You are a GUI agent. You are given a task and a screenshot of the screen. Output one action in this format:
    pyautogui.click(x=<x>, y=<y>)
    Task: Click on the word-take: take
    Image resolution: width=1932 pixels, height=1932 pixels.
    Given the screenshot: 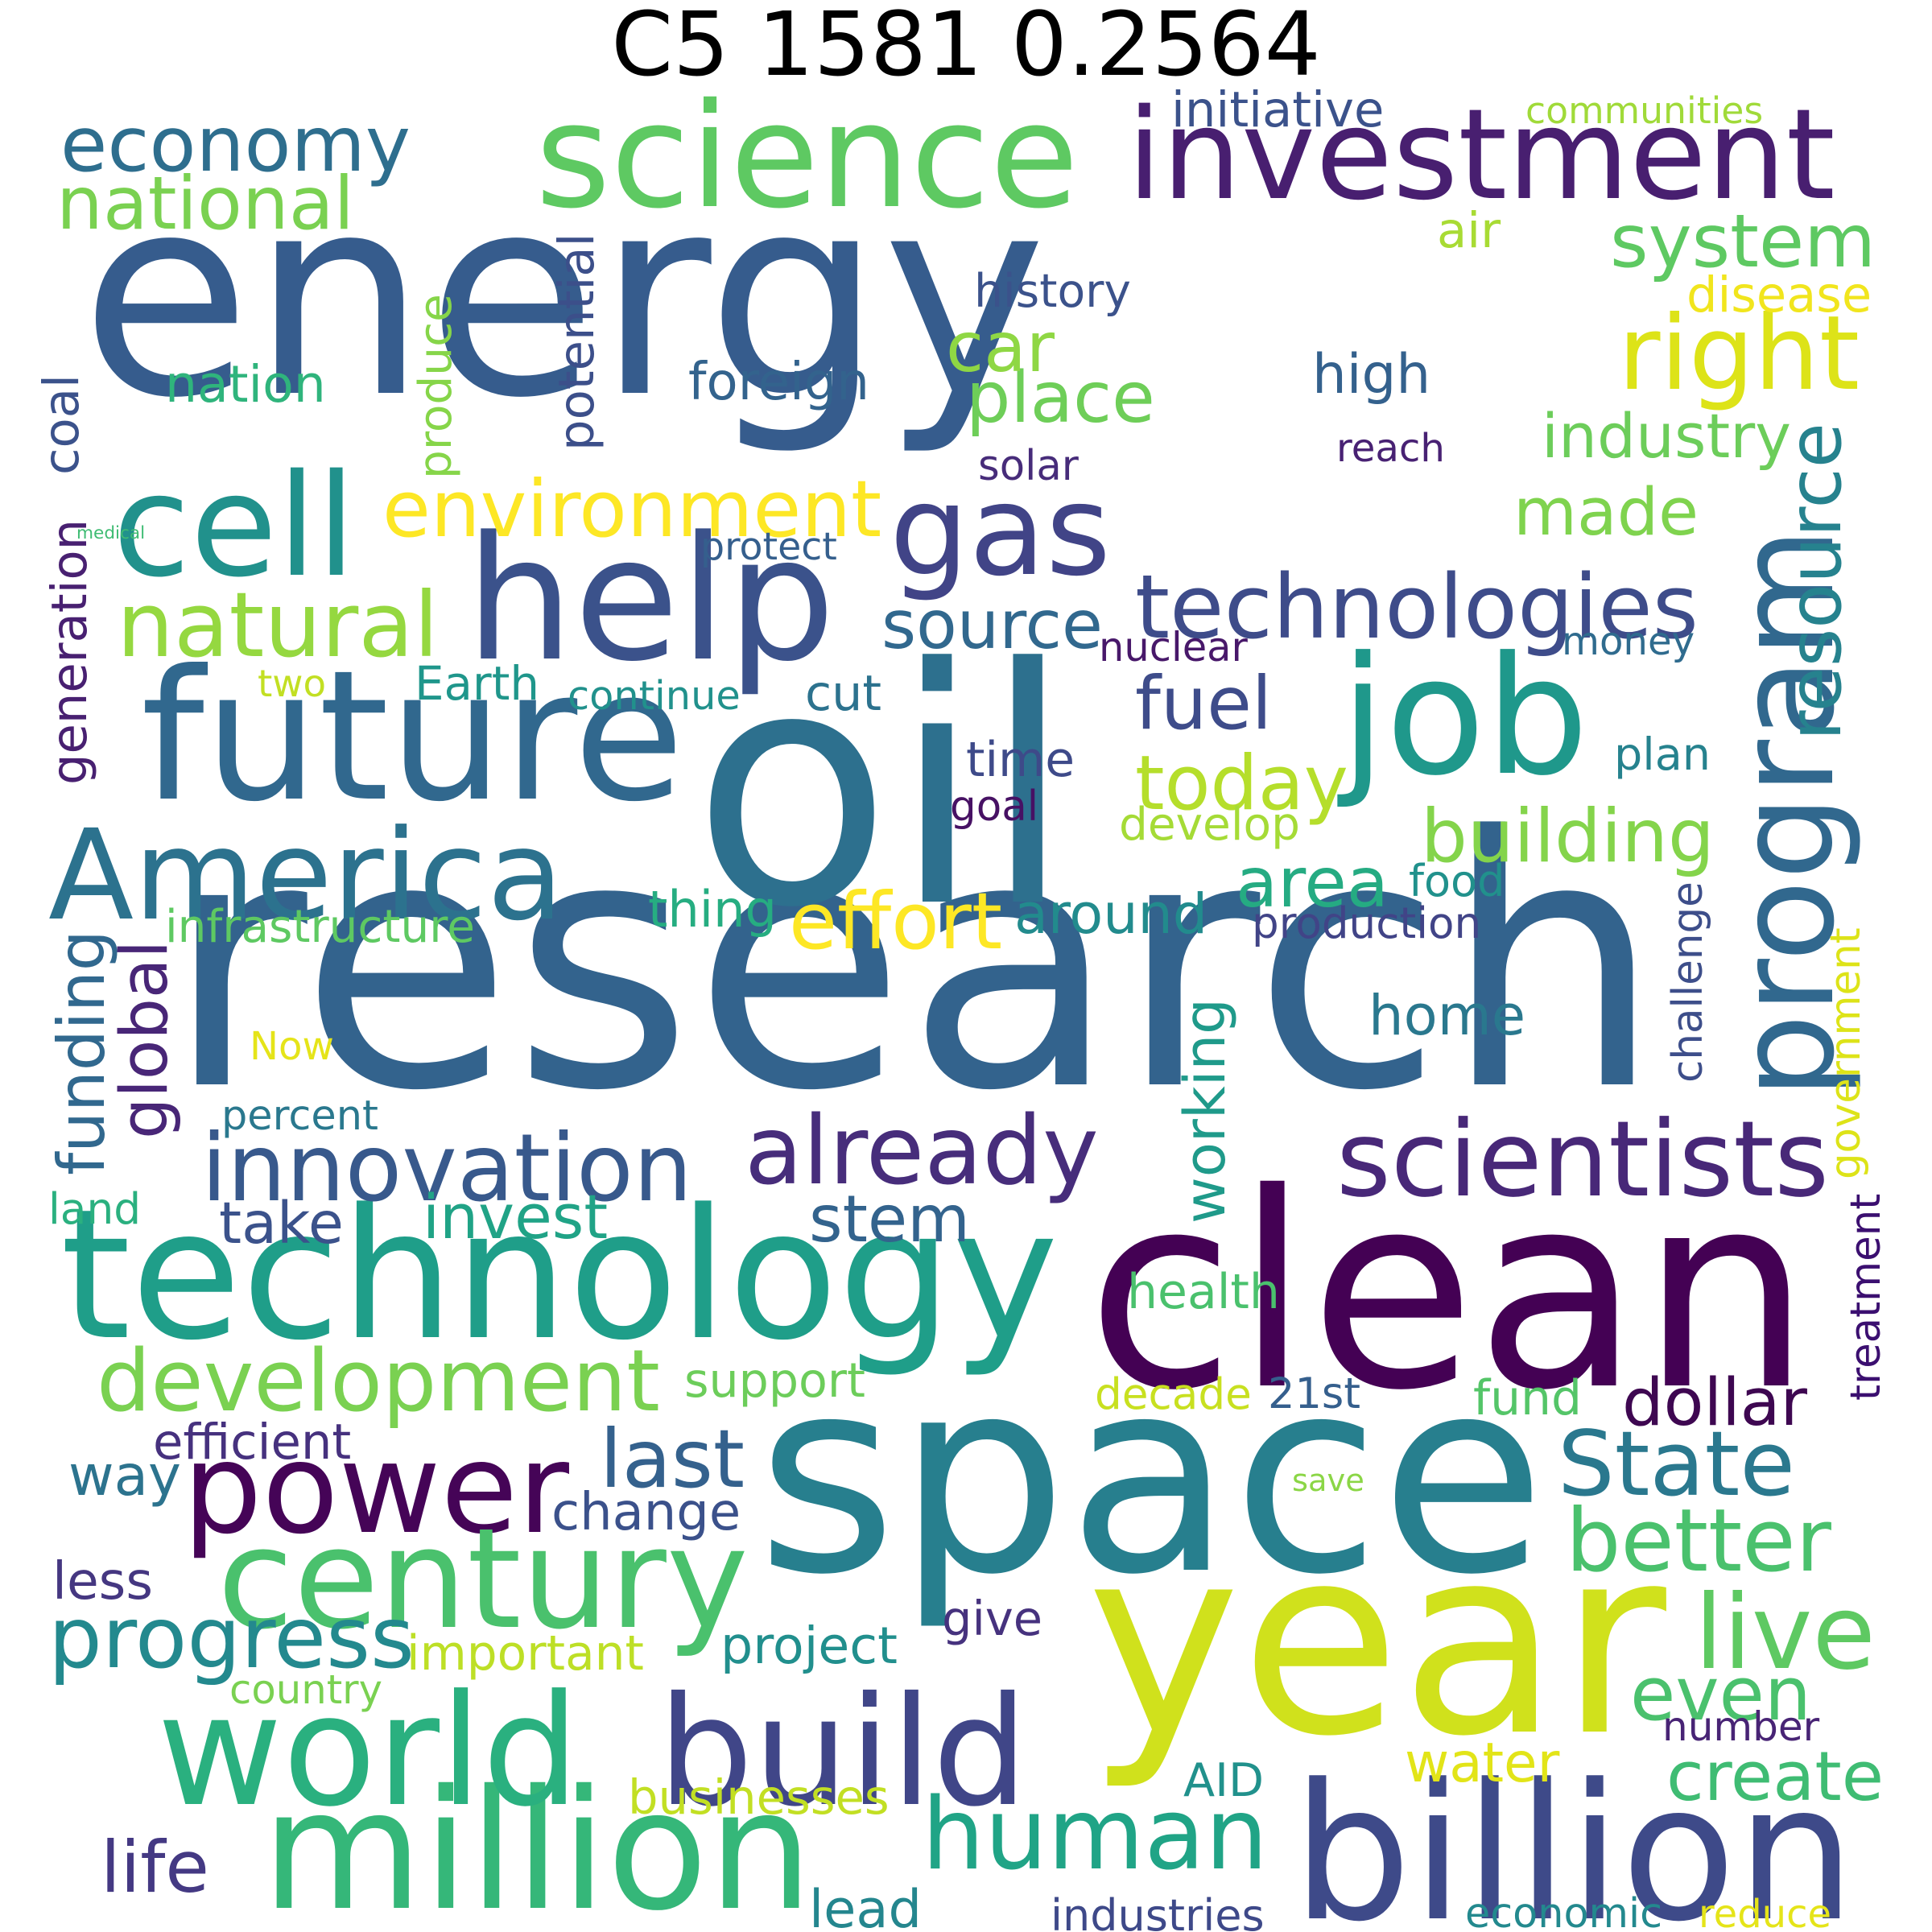 What is the action you would take?
    pyautogui.click(x=281, y=1223)
    